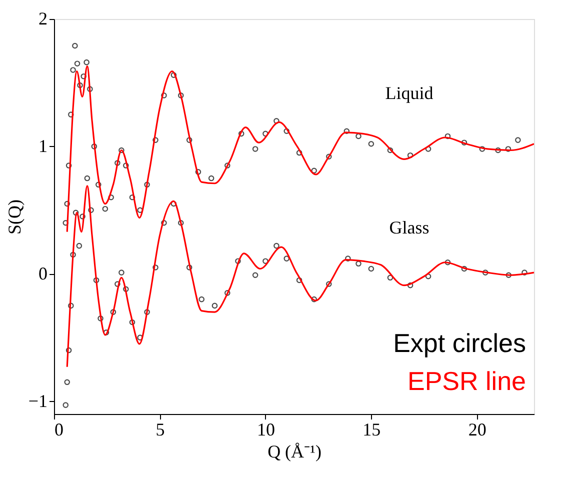  I want to click on y-tick-label: 0, so click(43, 273).